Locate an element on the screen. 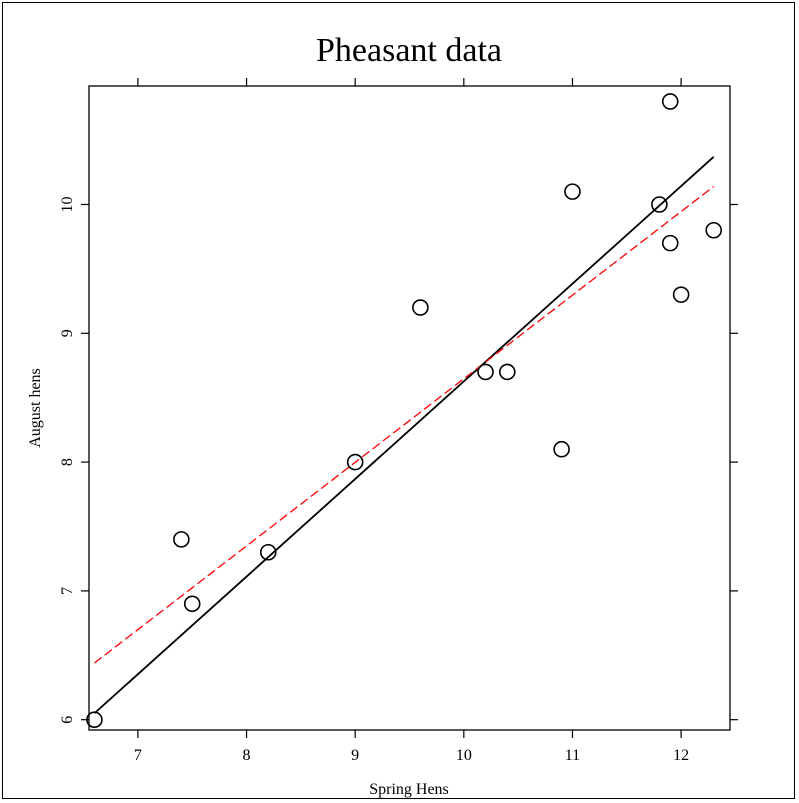 The image size is (799, 803). x-tick-label: 9 is located at coordinates (355, 755).